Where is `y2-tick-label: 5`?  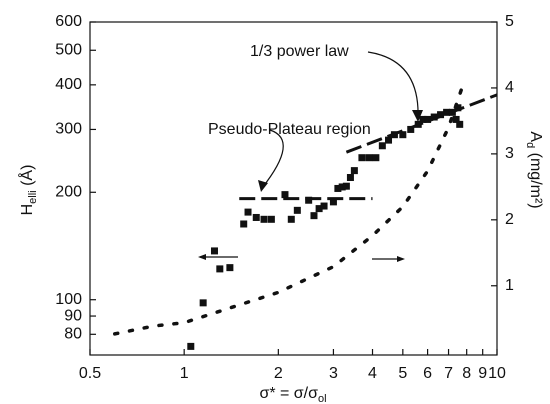
y2-tick-label: 5 is located at coordinates (509, 21).